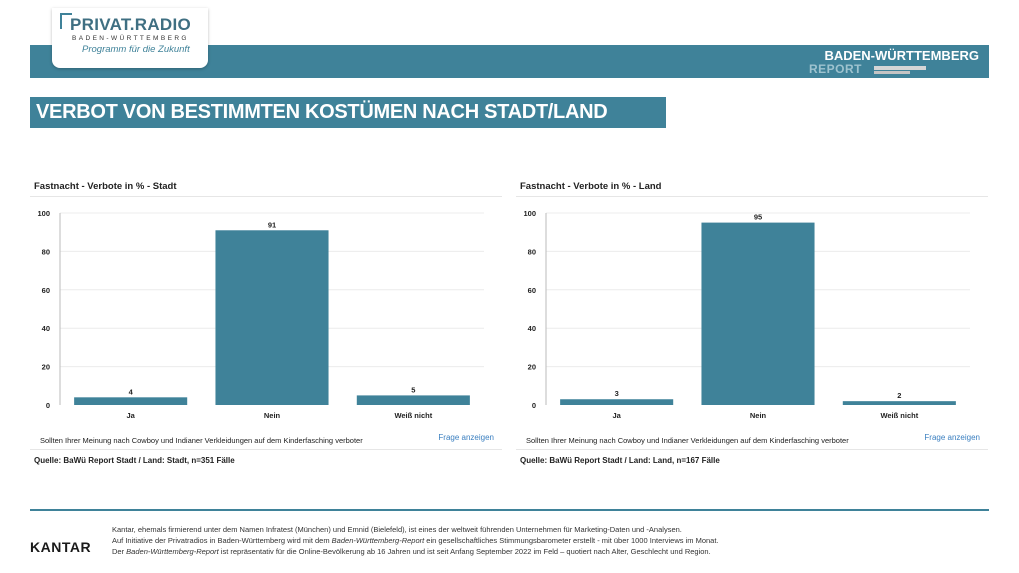  Describe the element at coordinates (66, 21) in the screenshot. I see `logo-bracket-icon` at that location.